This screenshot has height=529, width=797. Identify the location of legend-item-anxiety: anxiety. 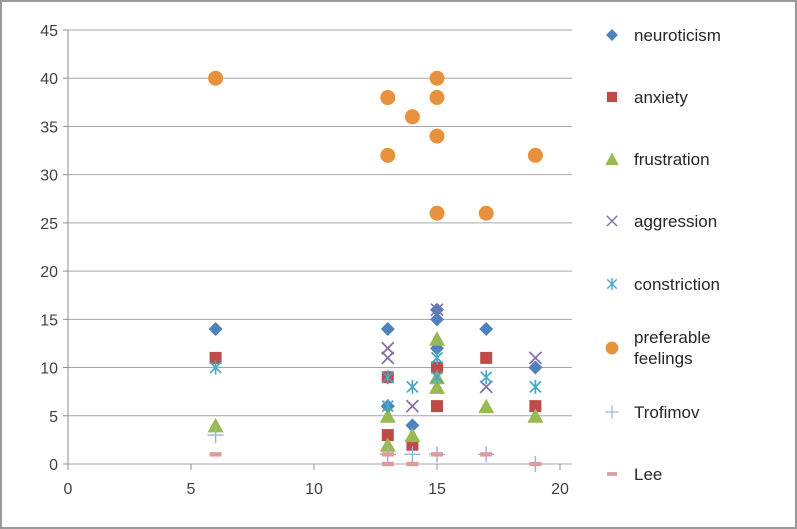
(676, 97).